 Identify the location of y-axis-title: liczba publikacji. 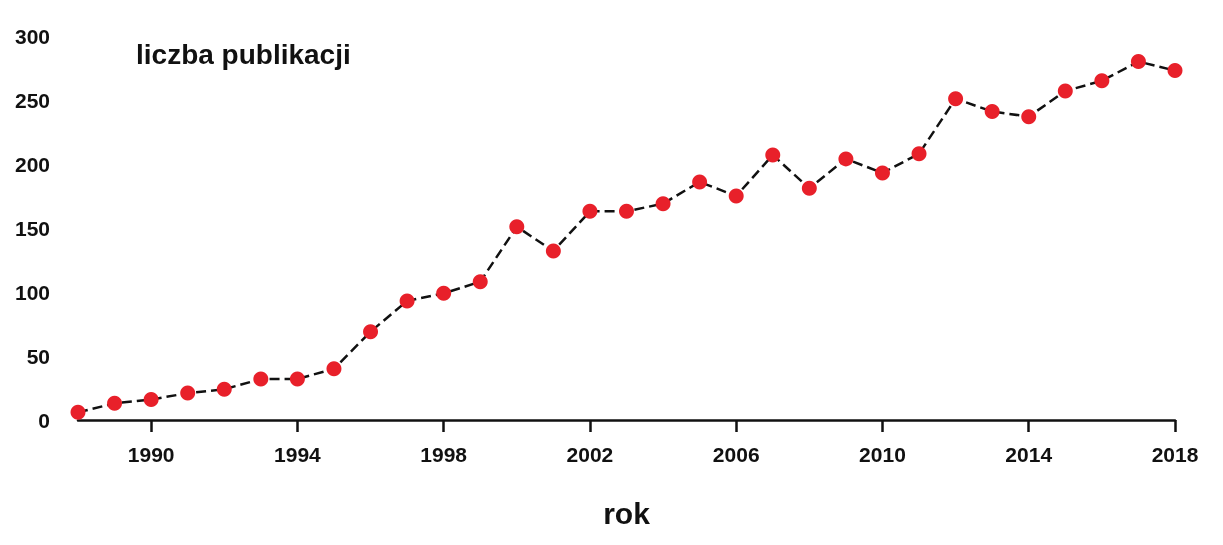
(243, 54).